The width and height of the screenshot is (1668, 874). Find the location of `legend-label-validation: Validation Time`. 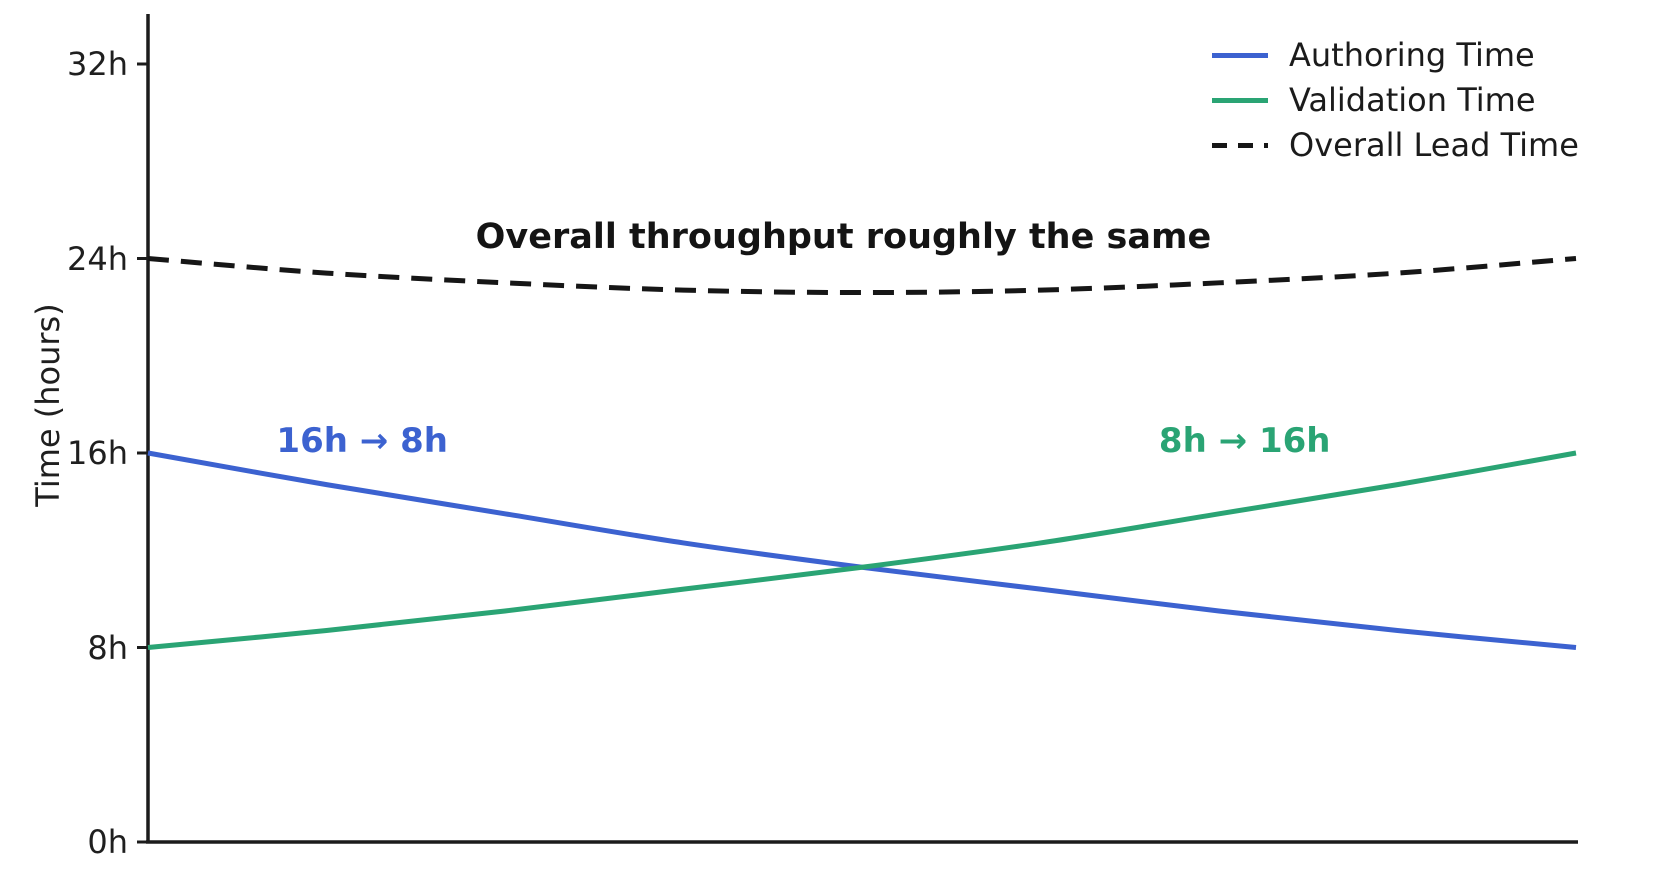

legend-label-validation: Validation Time is located at coordinates (1412, 100).